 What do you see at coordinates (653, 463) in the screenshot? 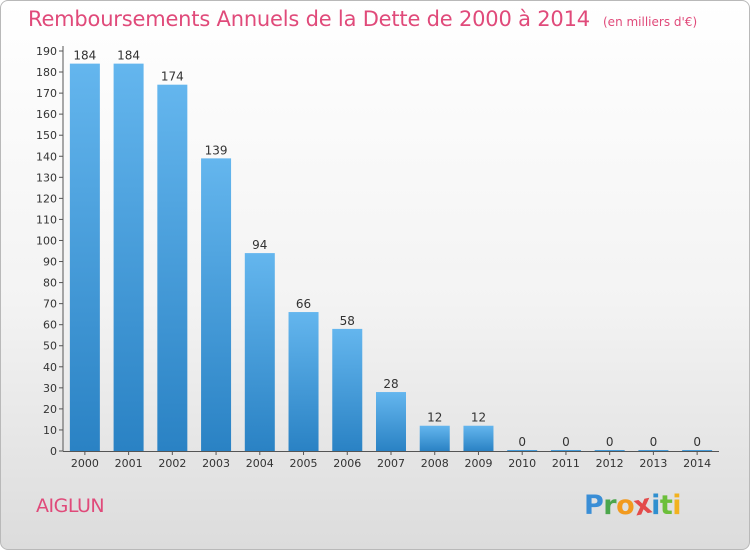
I see `x-tick-label: 2013` at bounding box center [653, 463].